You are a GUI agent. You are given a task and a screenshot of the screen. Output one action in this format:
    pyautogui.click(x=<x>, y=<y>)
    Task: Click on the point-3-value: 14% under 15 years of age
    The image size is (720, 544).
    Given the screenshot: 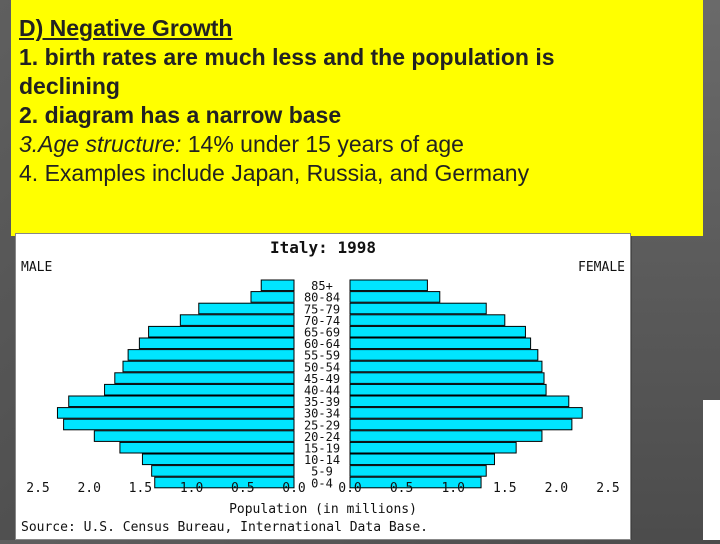 What is the action you would take?
    pyautogui.click(x=322, y=144)
    